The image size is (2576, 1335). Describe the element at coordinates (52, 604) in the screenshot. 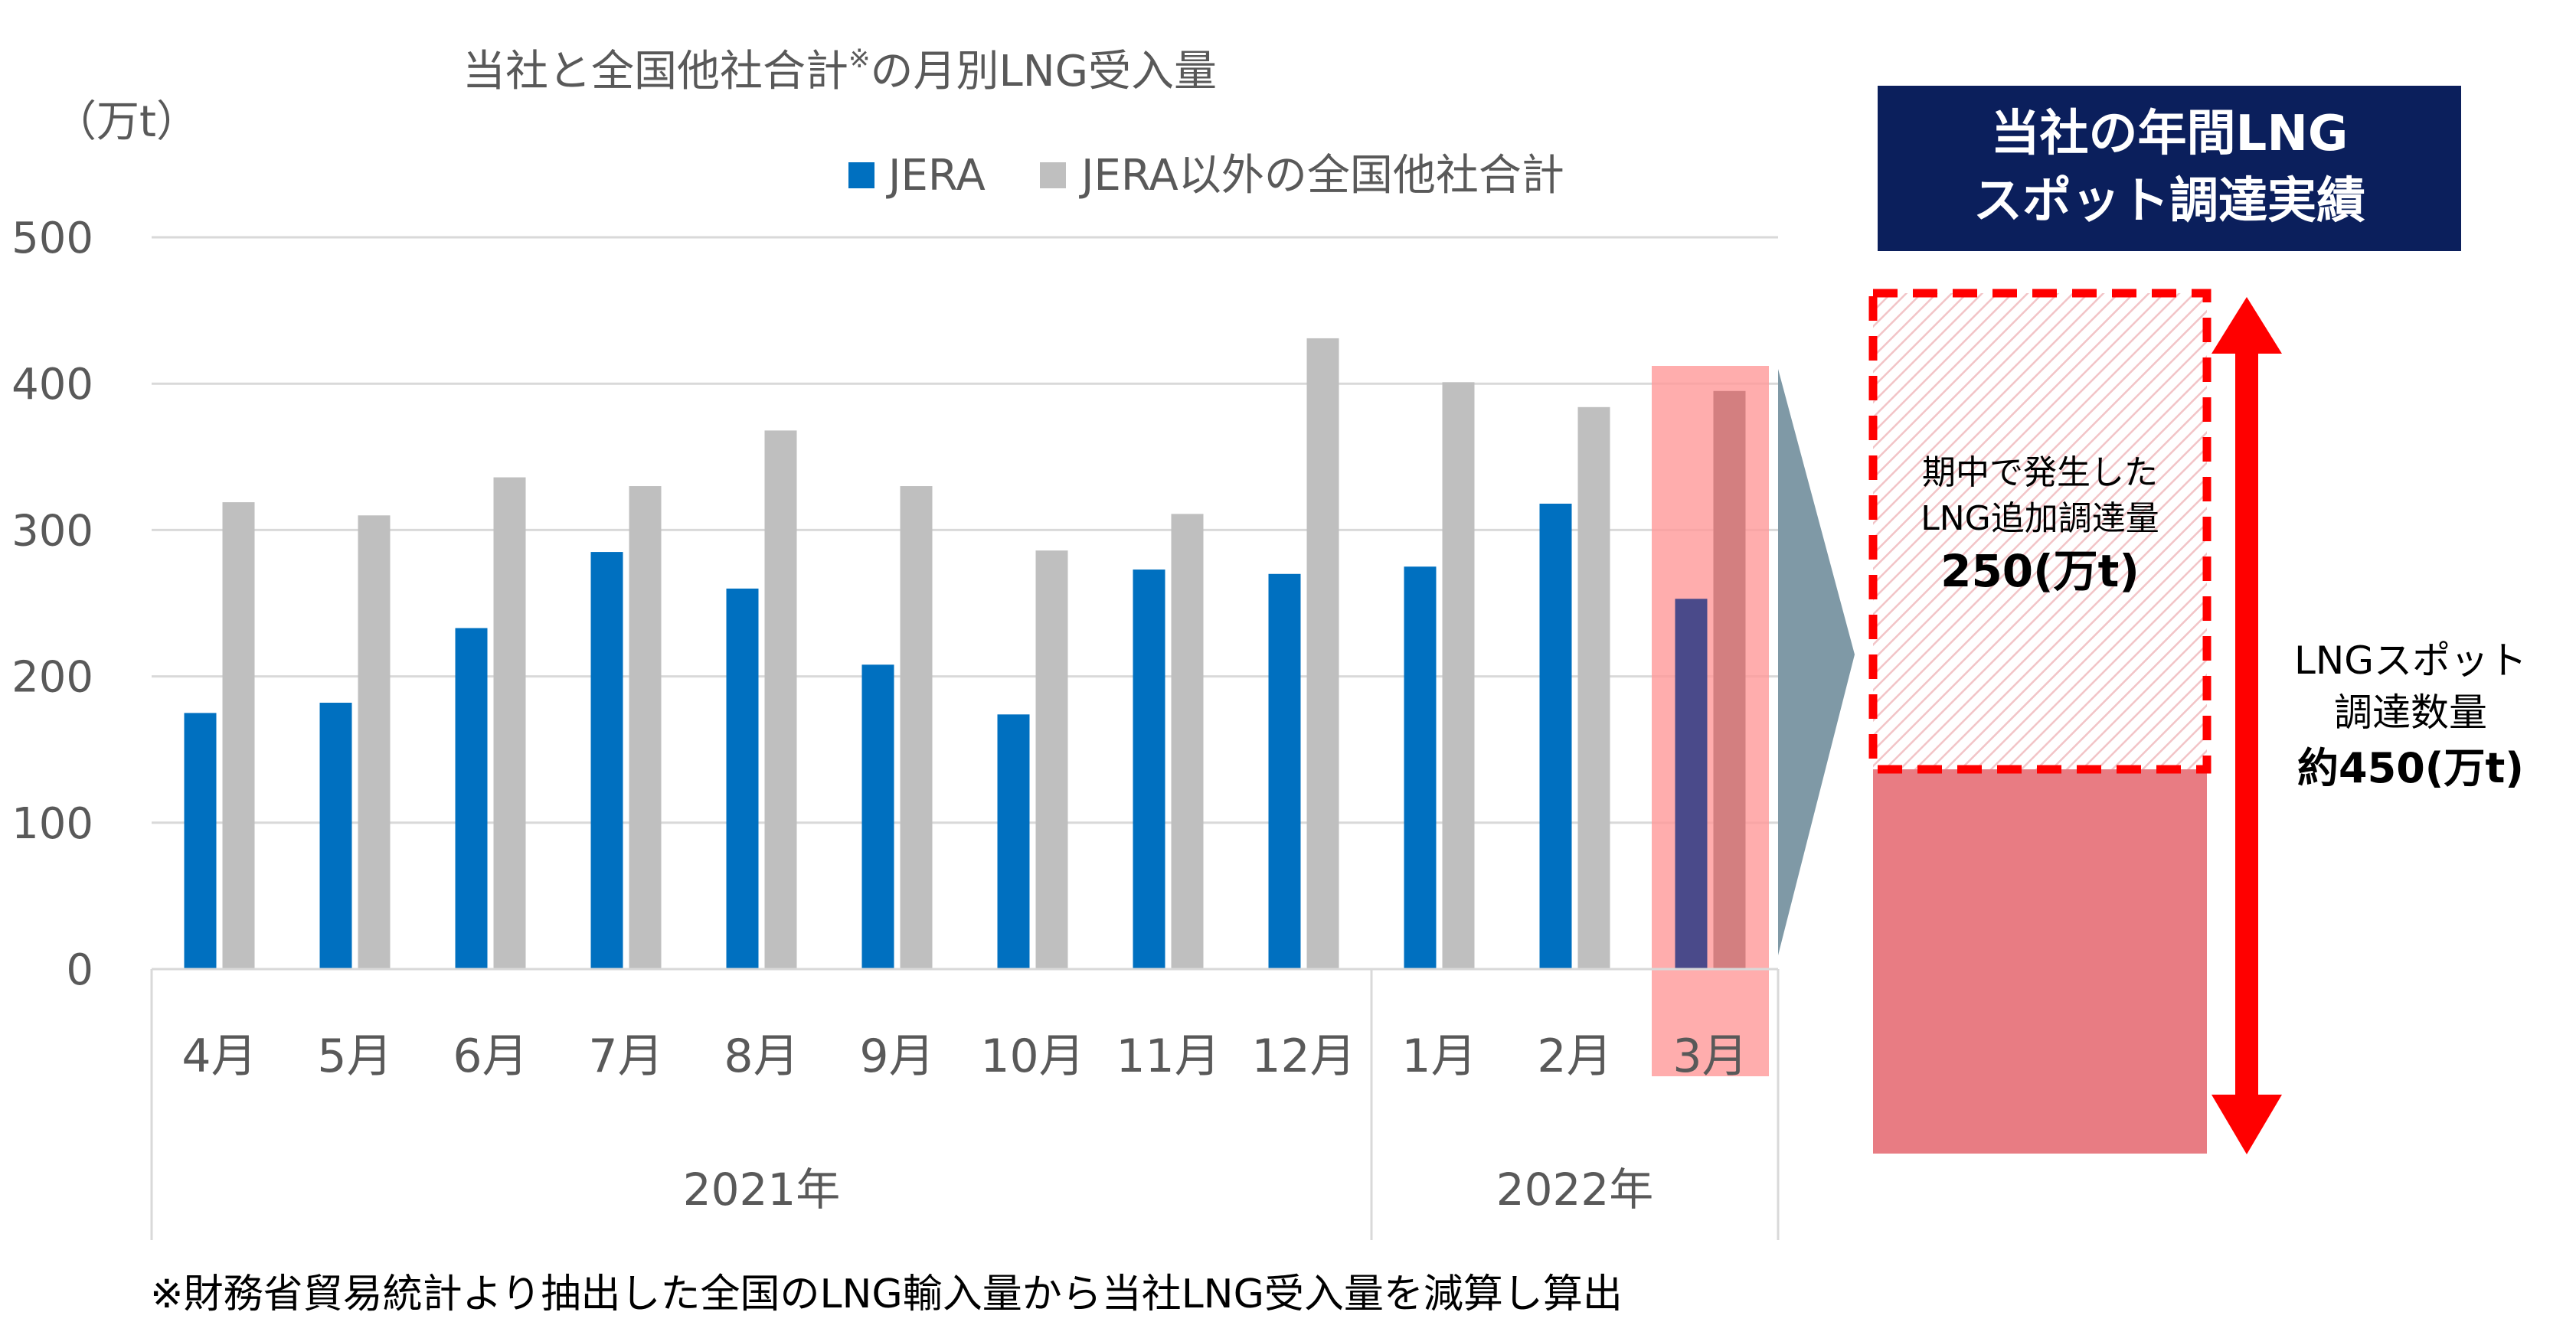

I see `y-axis-ticks: 0 100 200 300 400 500` at that location.